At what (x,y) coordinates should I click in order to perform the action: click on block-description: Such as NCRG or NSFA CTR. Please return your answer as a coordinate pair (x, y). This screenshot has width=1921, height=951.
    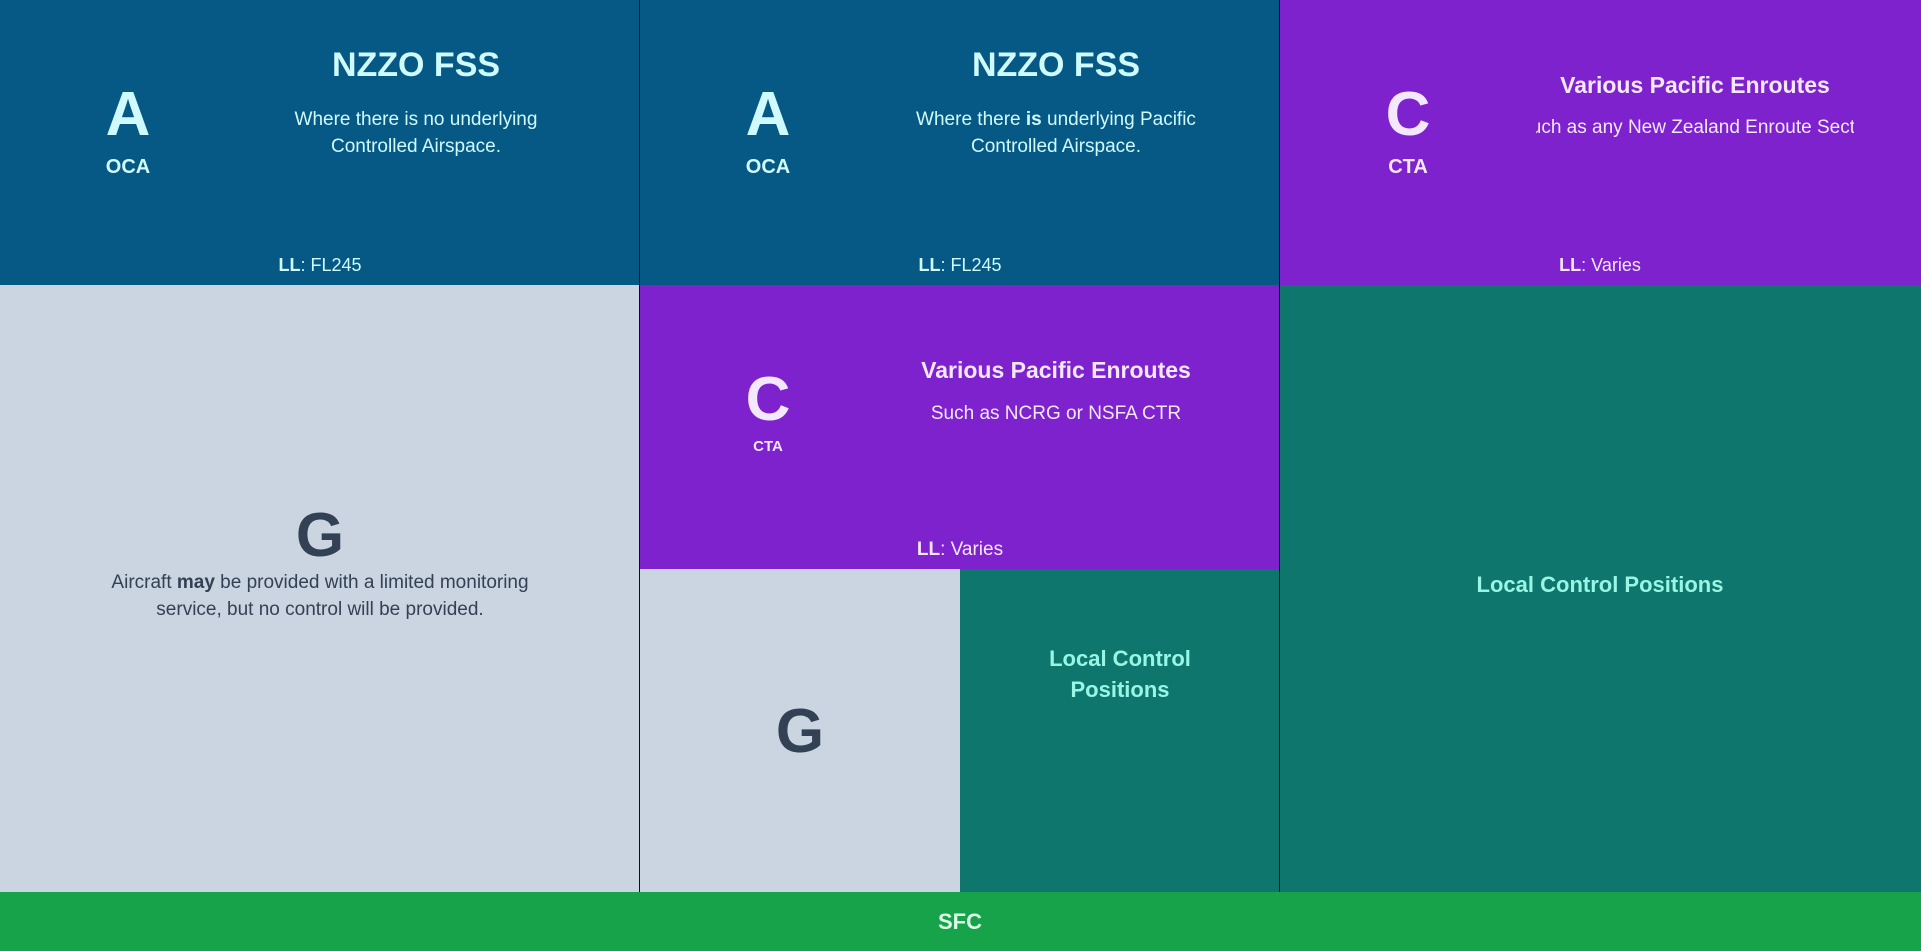
    Looking at the image, I should click on (1056, 413).